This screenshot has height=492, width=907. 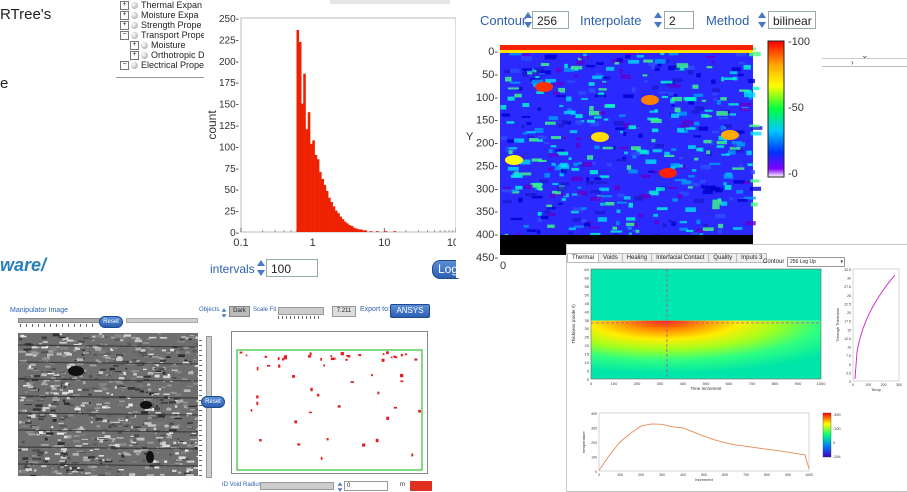 I want to click on thermal-y-tick: 40, so click(x=587, y=311).